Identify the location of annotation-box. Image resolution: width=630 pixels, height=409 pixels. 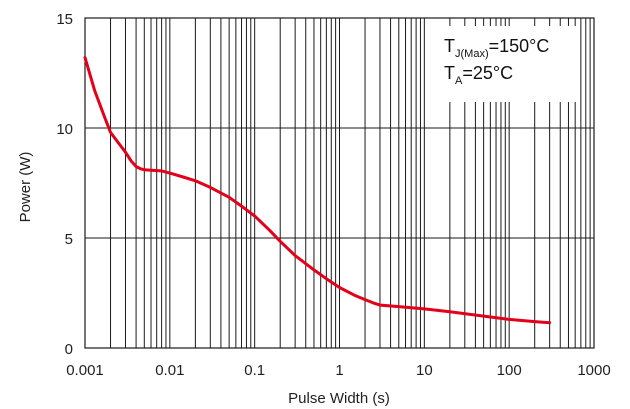
(510, 64).